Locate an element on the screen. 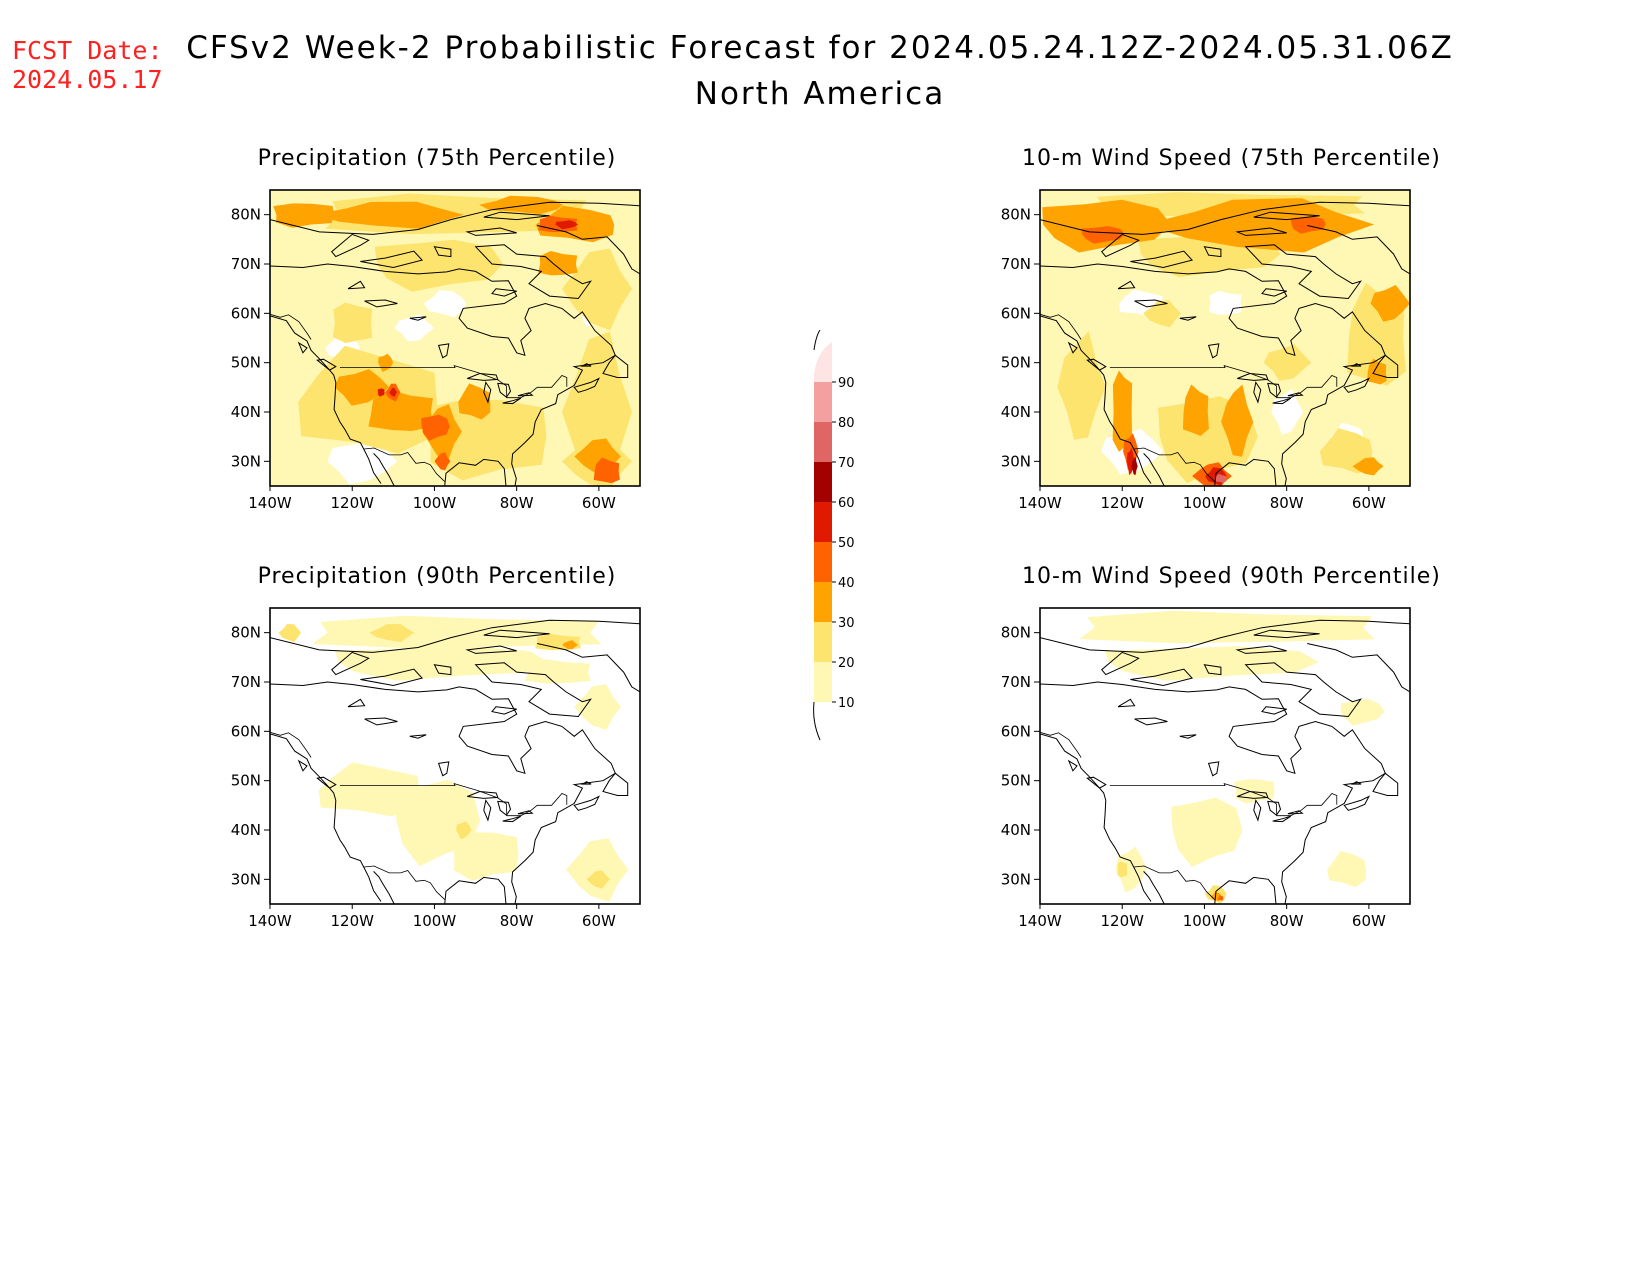  contour-fill-layer is located at coordinates (455, 756).